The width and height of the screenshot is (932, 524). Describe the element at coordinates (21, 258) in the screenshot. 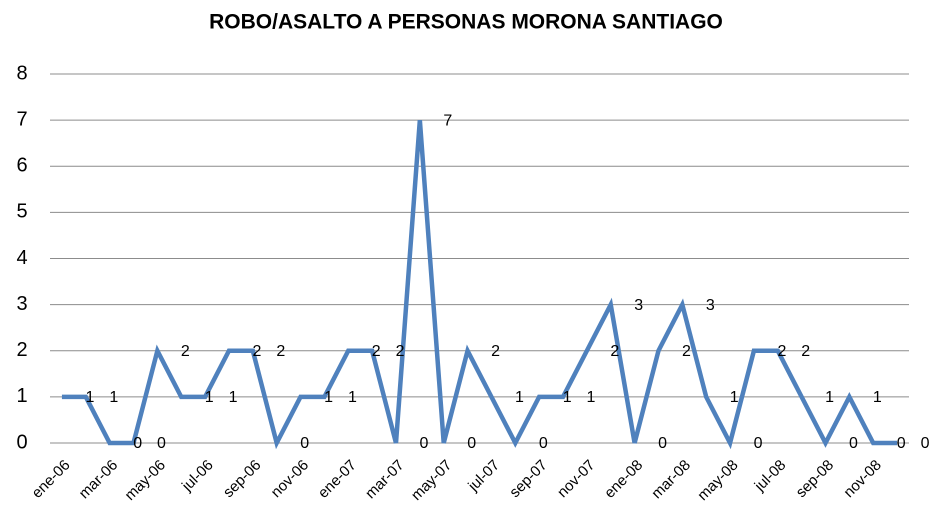

I see `y-tick-label: 4` at that location.